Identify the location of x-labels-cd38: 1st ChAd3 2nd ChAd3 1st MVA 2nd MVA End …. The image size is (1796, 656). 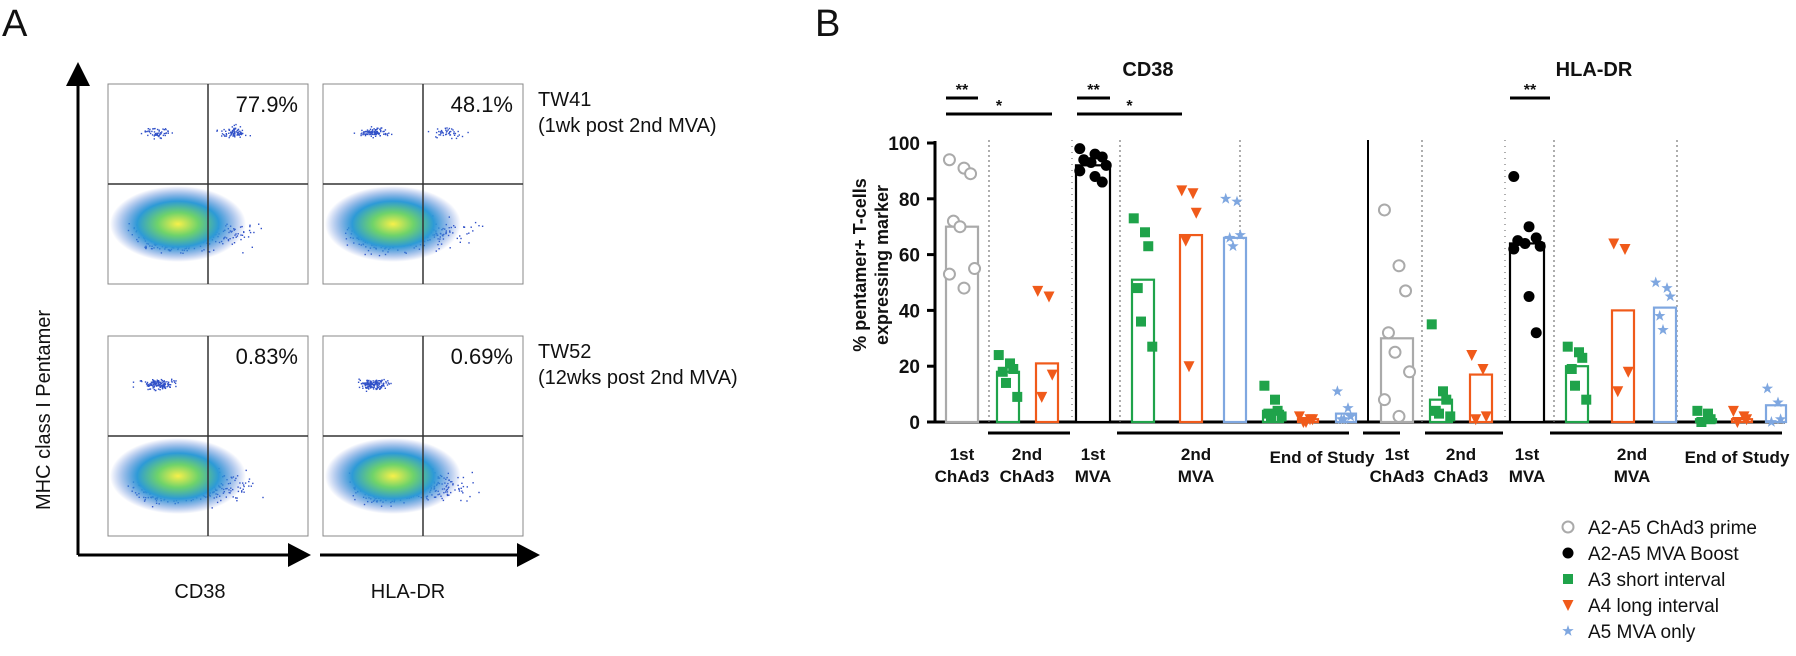
(1155, 465).